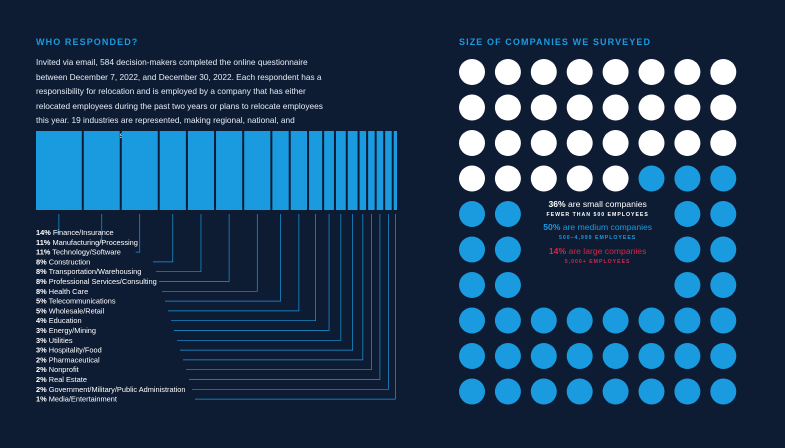 The height and width of the screenshot is (448, 785). Describe the element at coordinates (598, 262) in the screenshot. I see `size-legend-sublabel: 5,000+ EMPLOYEES` at that location.